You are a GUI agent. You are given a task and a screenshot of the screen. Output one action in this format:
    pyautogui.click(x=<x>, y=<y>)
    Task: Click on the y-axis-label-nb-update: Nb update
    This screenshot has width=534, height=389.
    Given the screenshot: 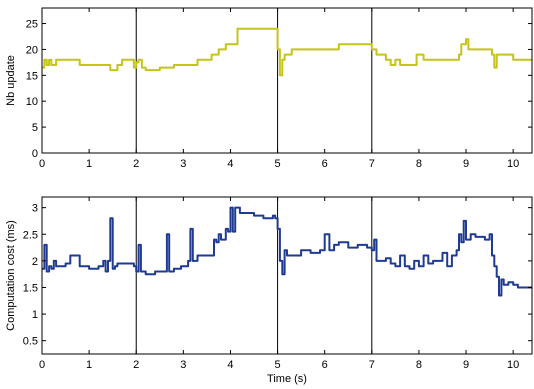 What is the action you would take?
    pyautogui.click(x=11, y=80)
    